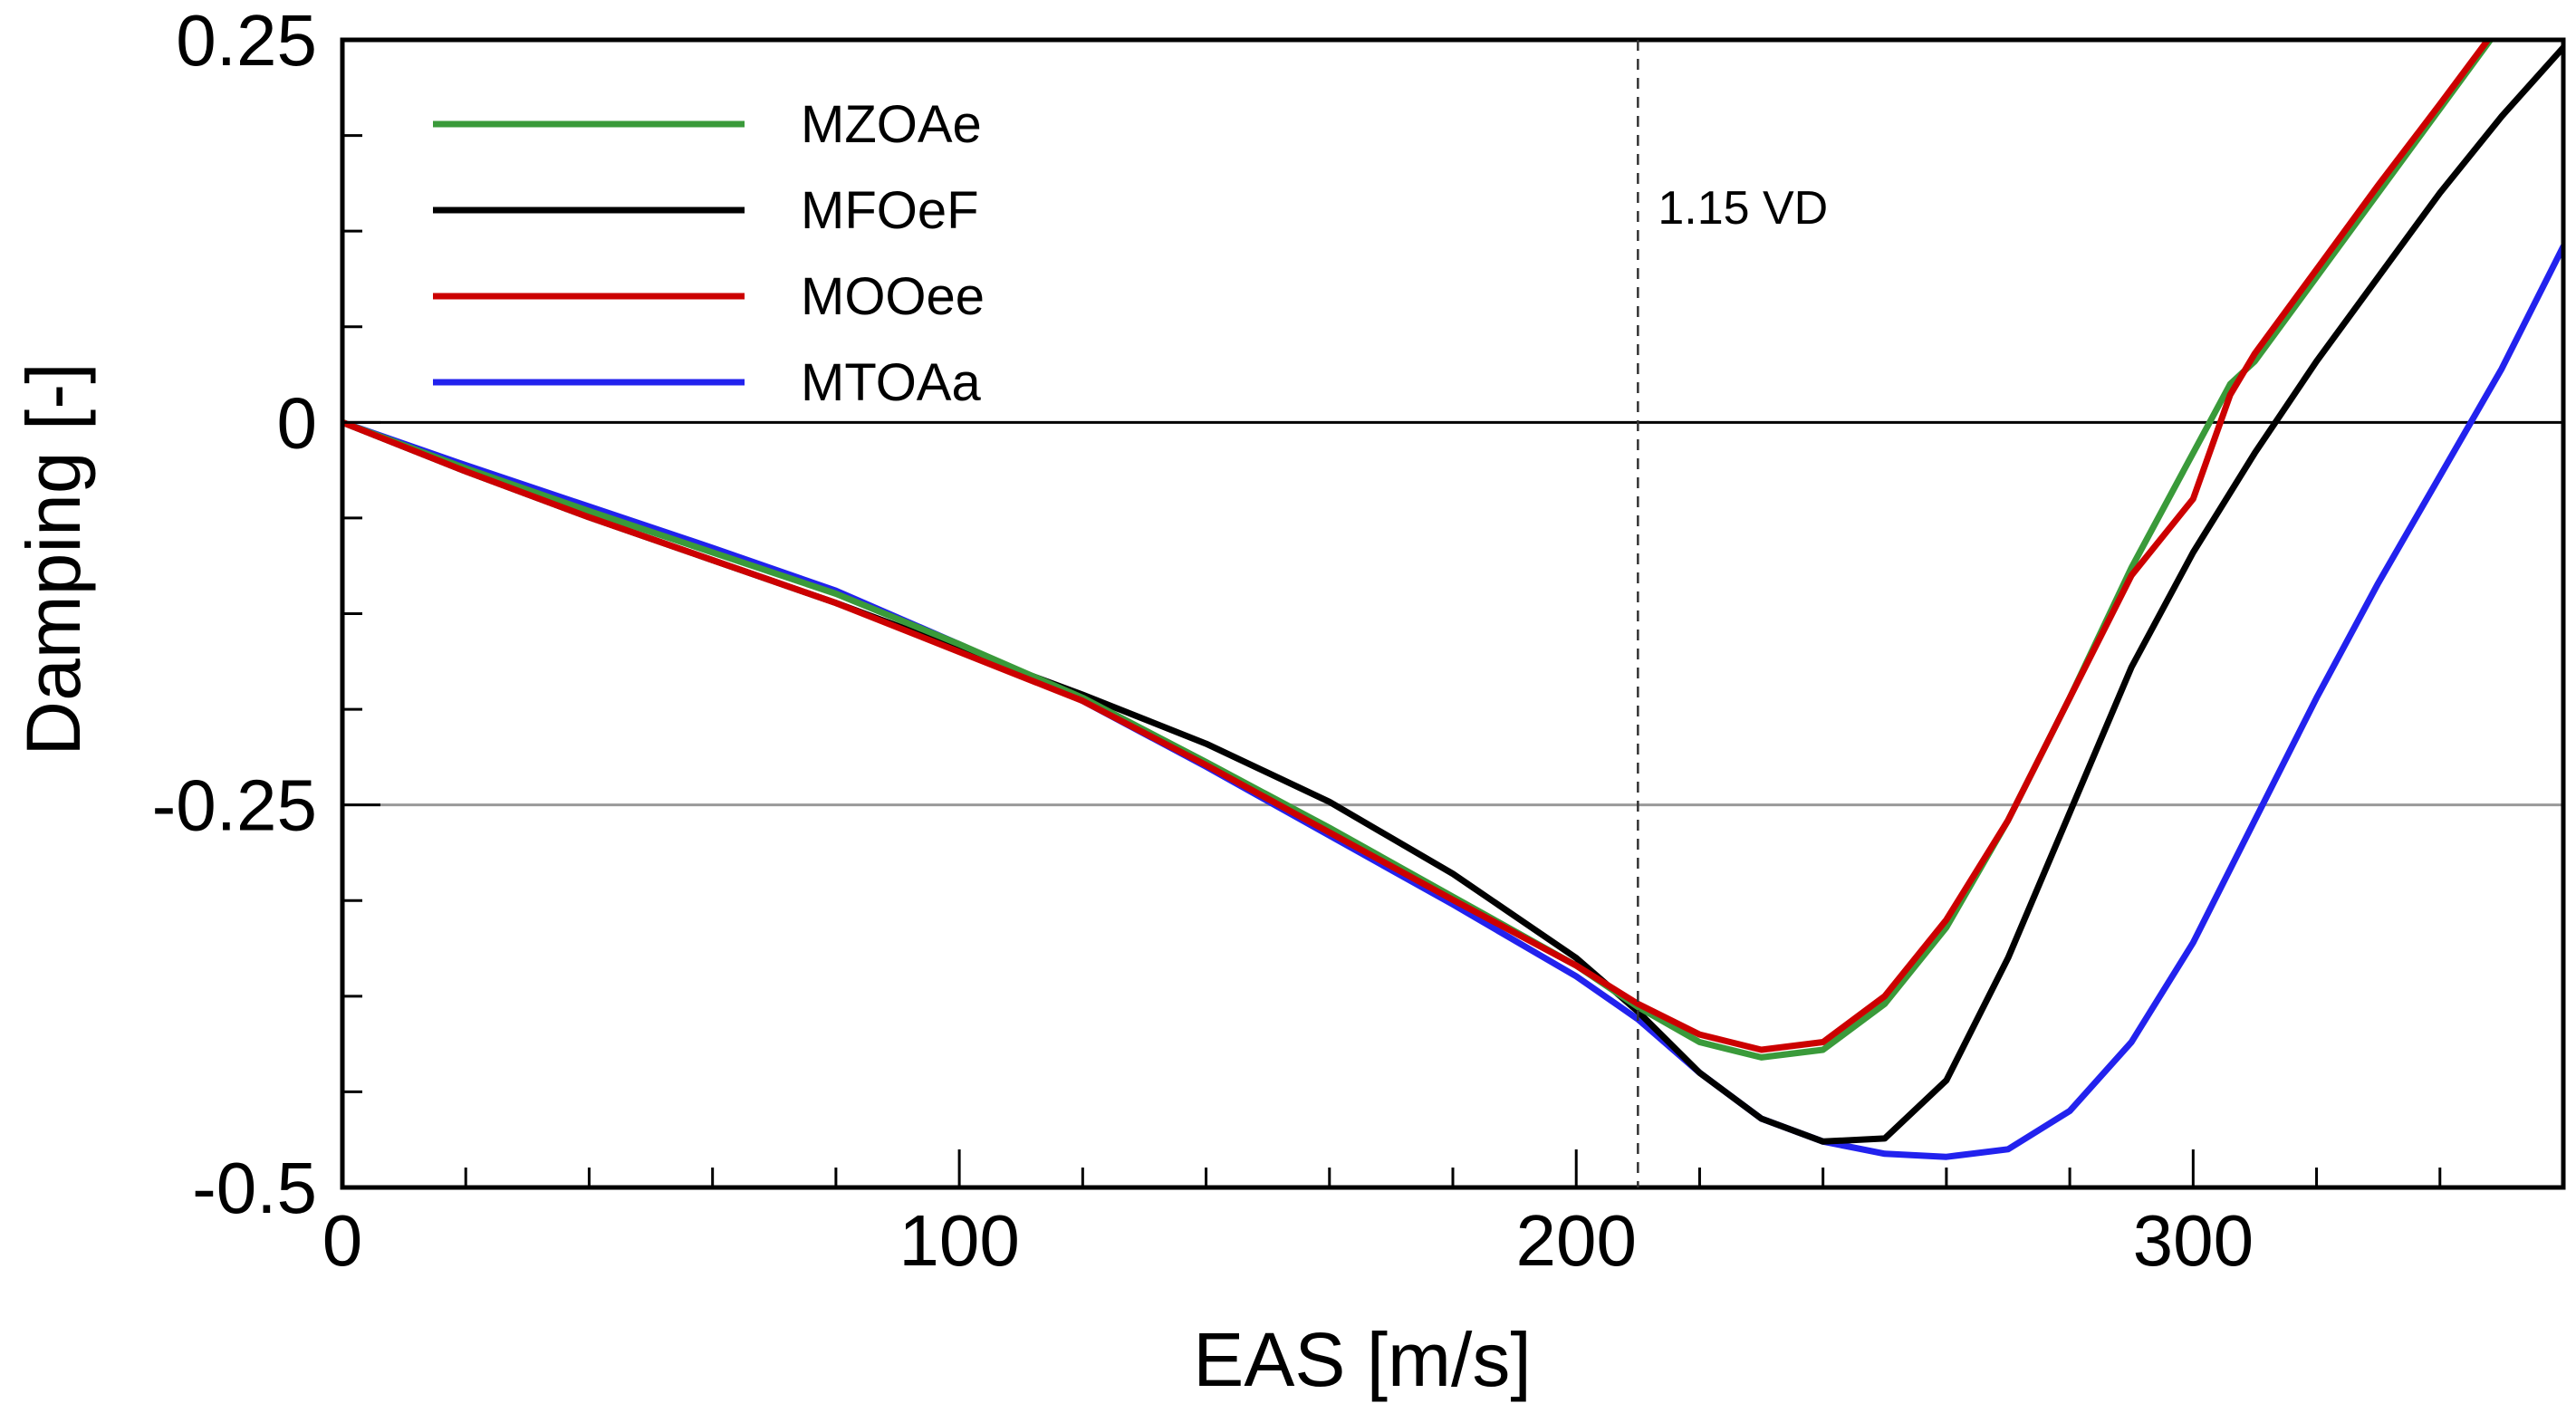 This screenshot has width=2576, height=1413. Describe the element at coordinates (342, 1240) in the screenshot. I see `x-tick-label-0: 0` at that location.